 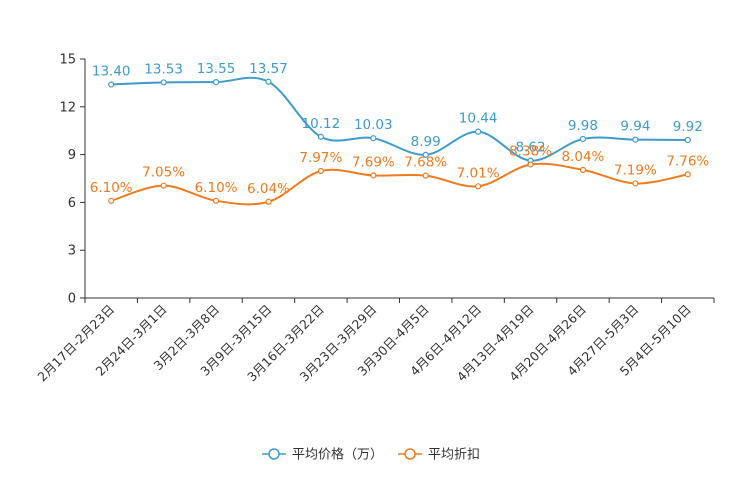 What do you see at coordinates (426, 142) in the screenshot?
I see `data-label: 8.99` at bounding box center [426, 142].